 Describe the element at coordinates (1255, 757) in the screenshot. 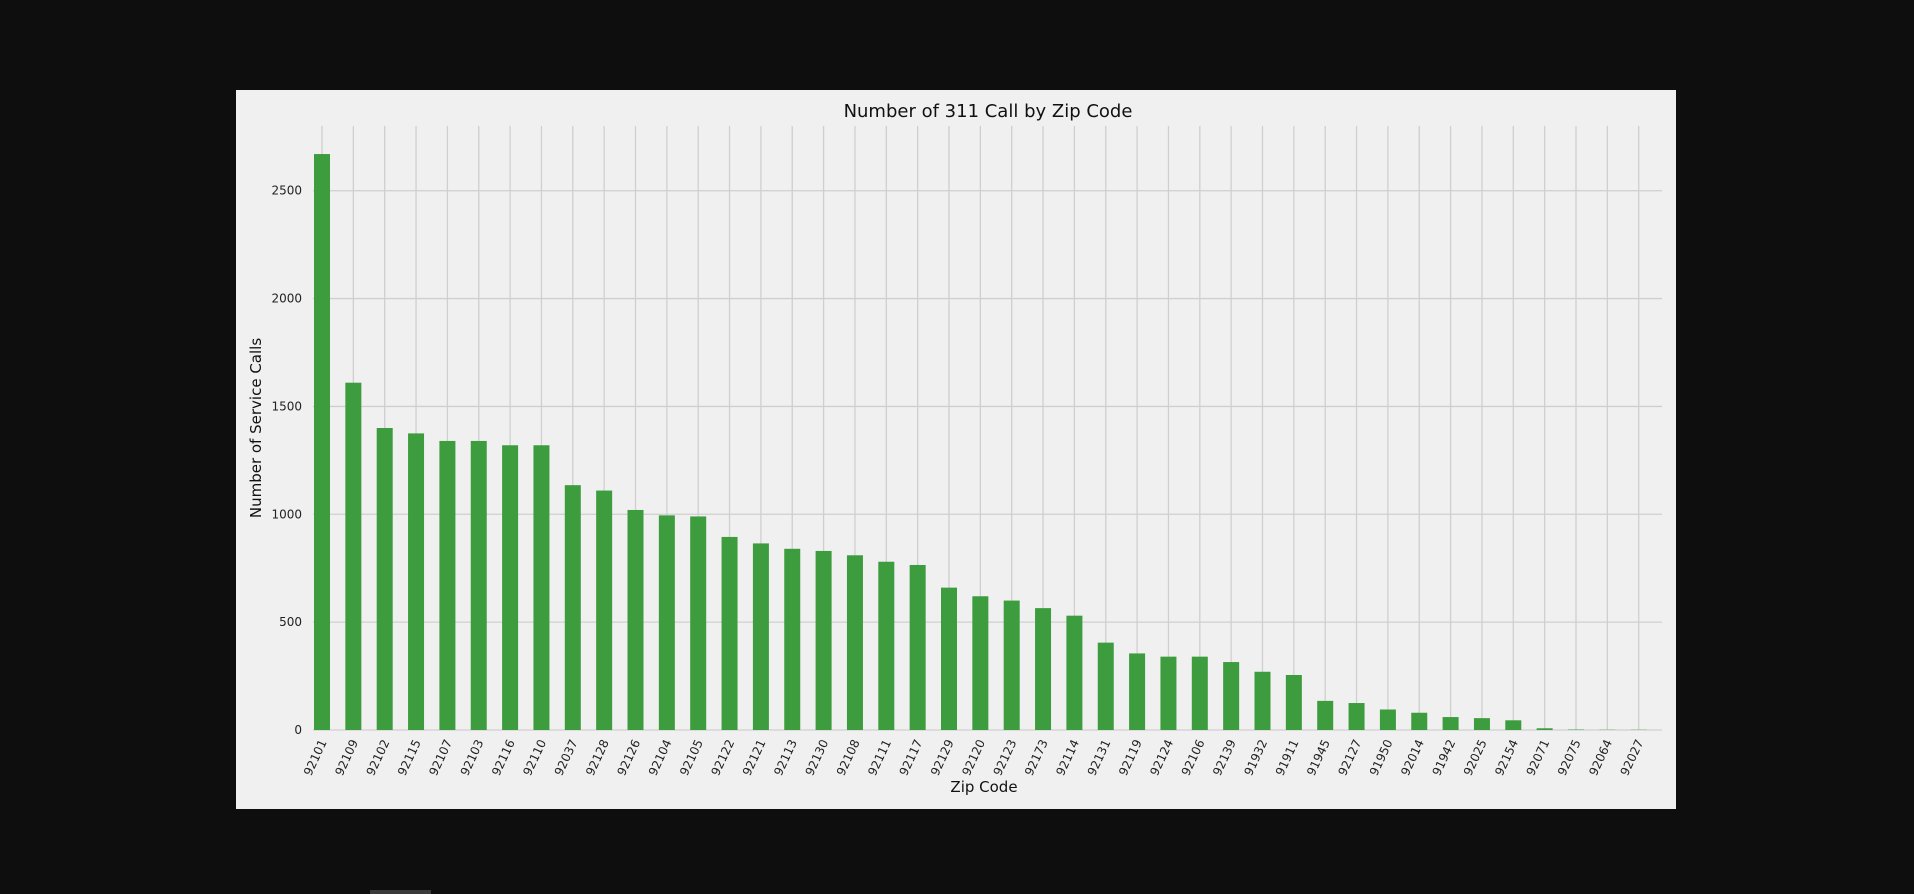

I see `x-tick-label: 91932` at that location.